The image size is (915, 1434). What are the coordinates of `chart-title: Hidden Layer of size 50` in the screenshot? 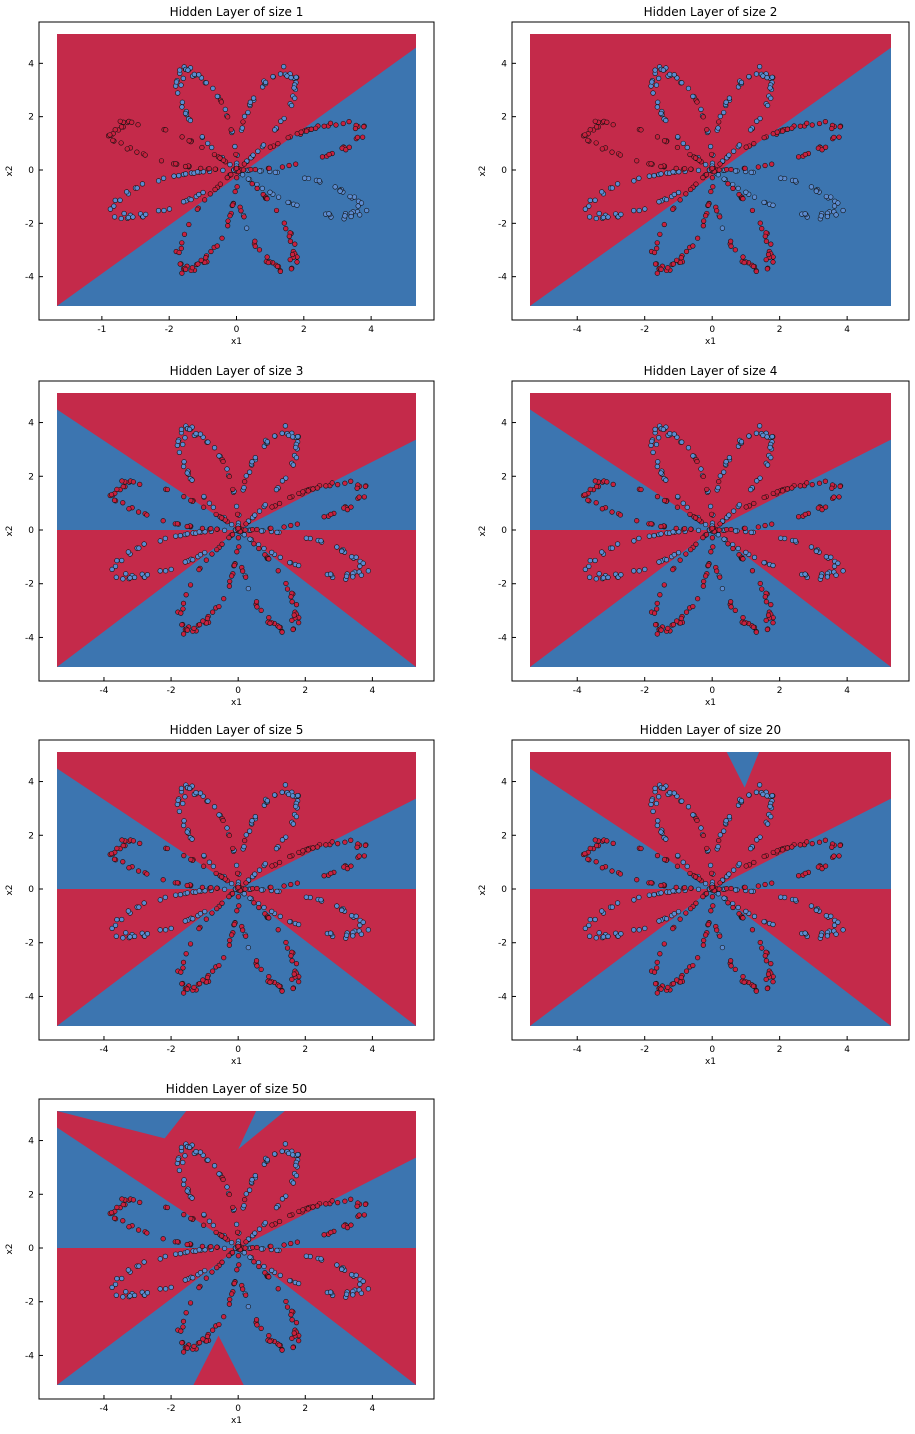 It's located at (236, 1089).